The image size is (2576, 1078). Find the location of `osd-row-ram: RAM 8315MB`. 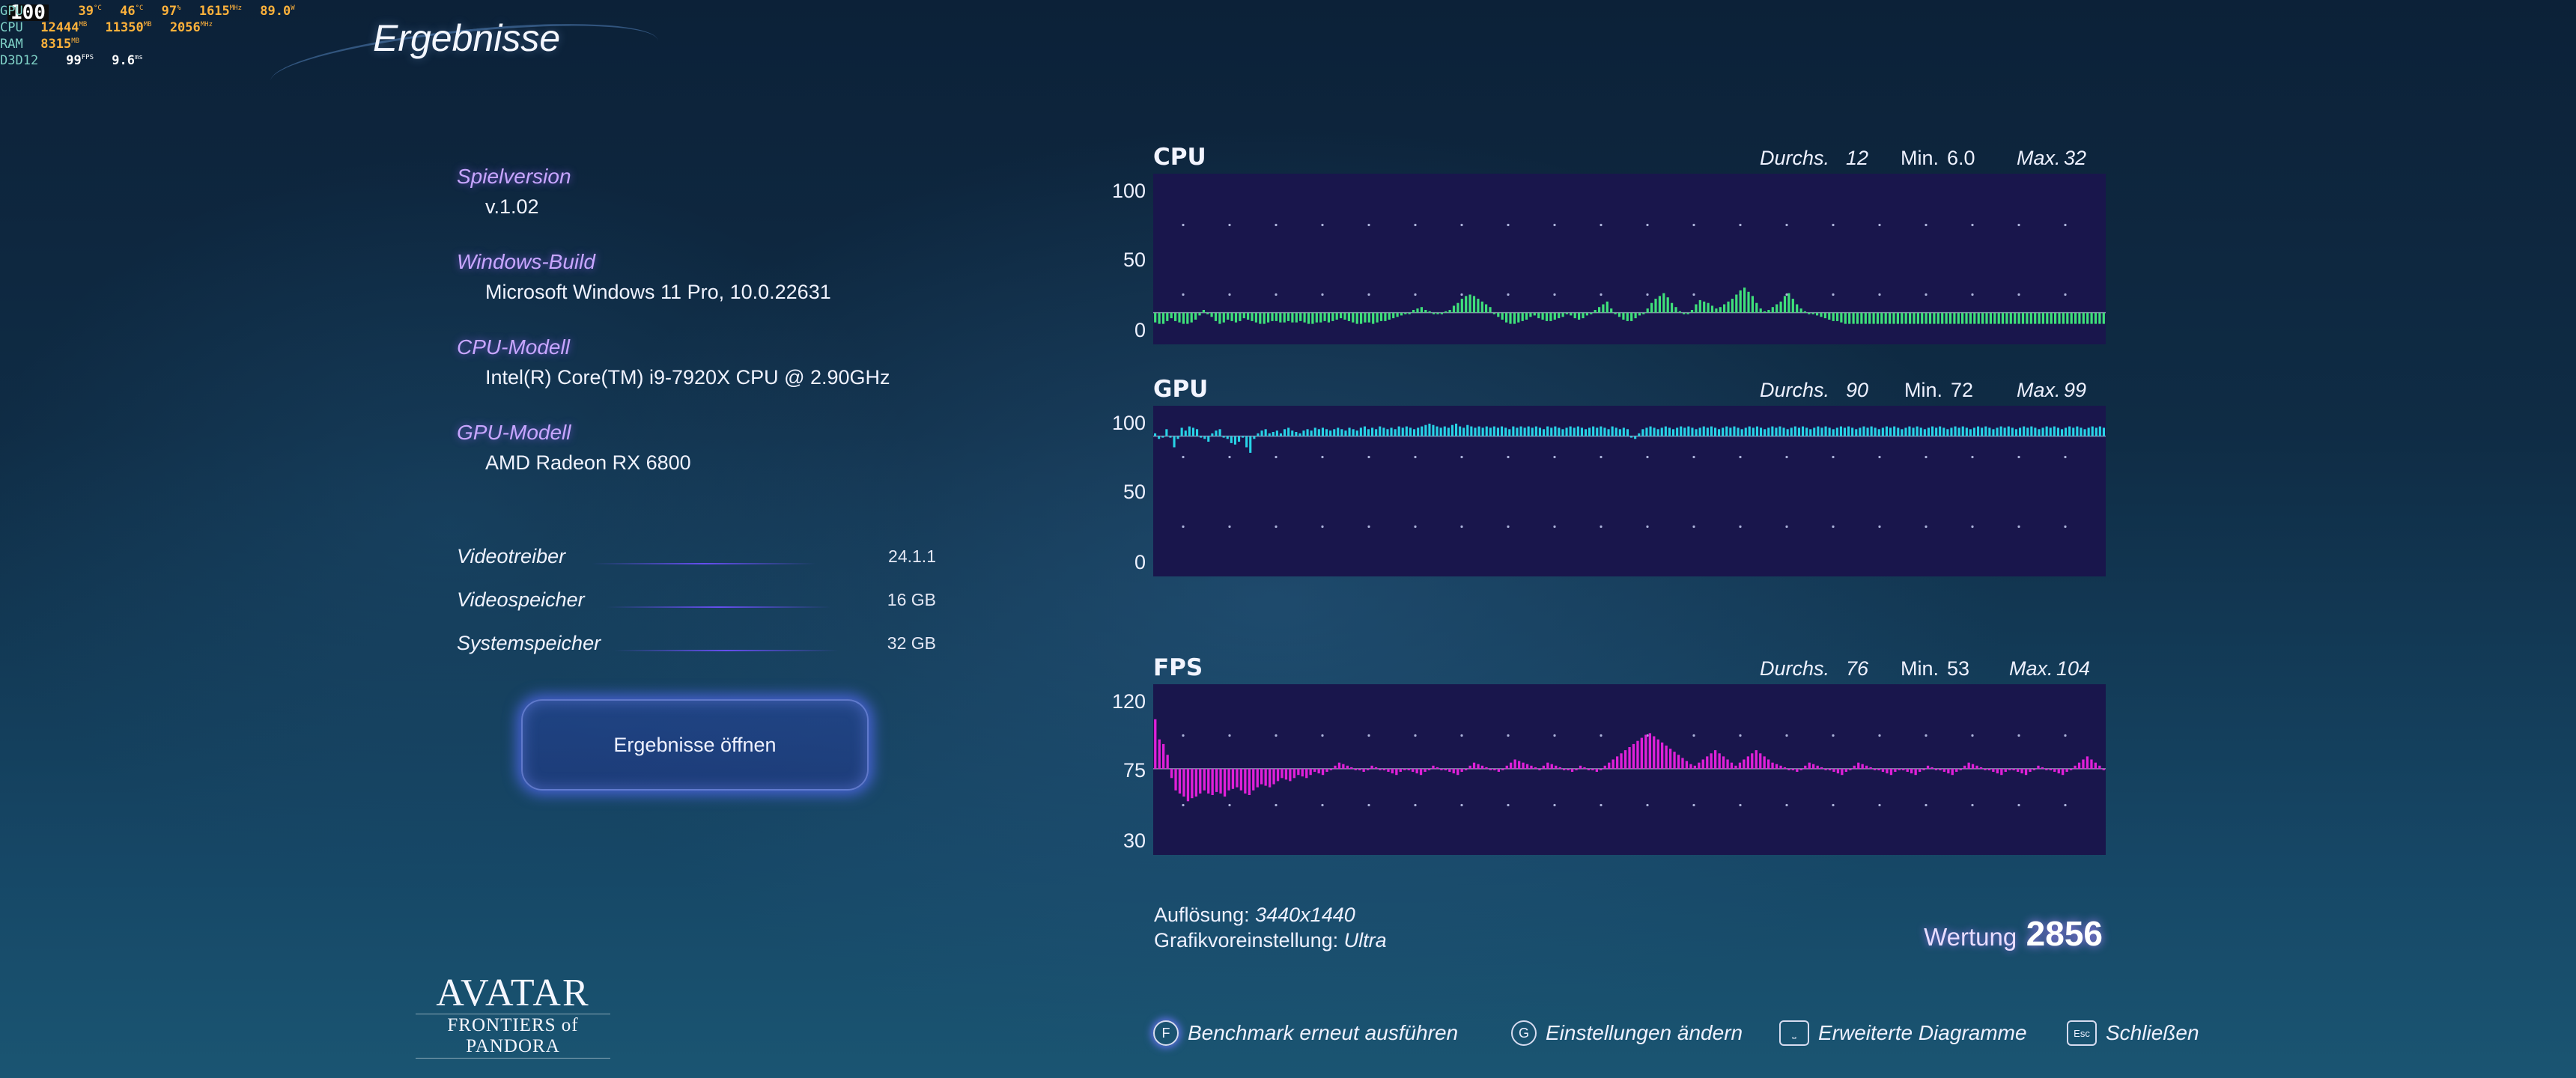

osd-row-ram: RAM 8315MB is located at coordinates (40, 44).